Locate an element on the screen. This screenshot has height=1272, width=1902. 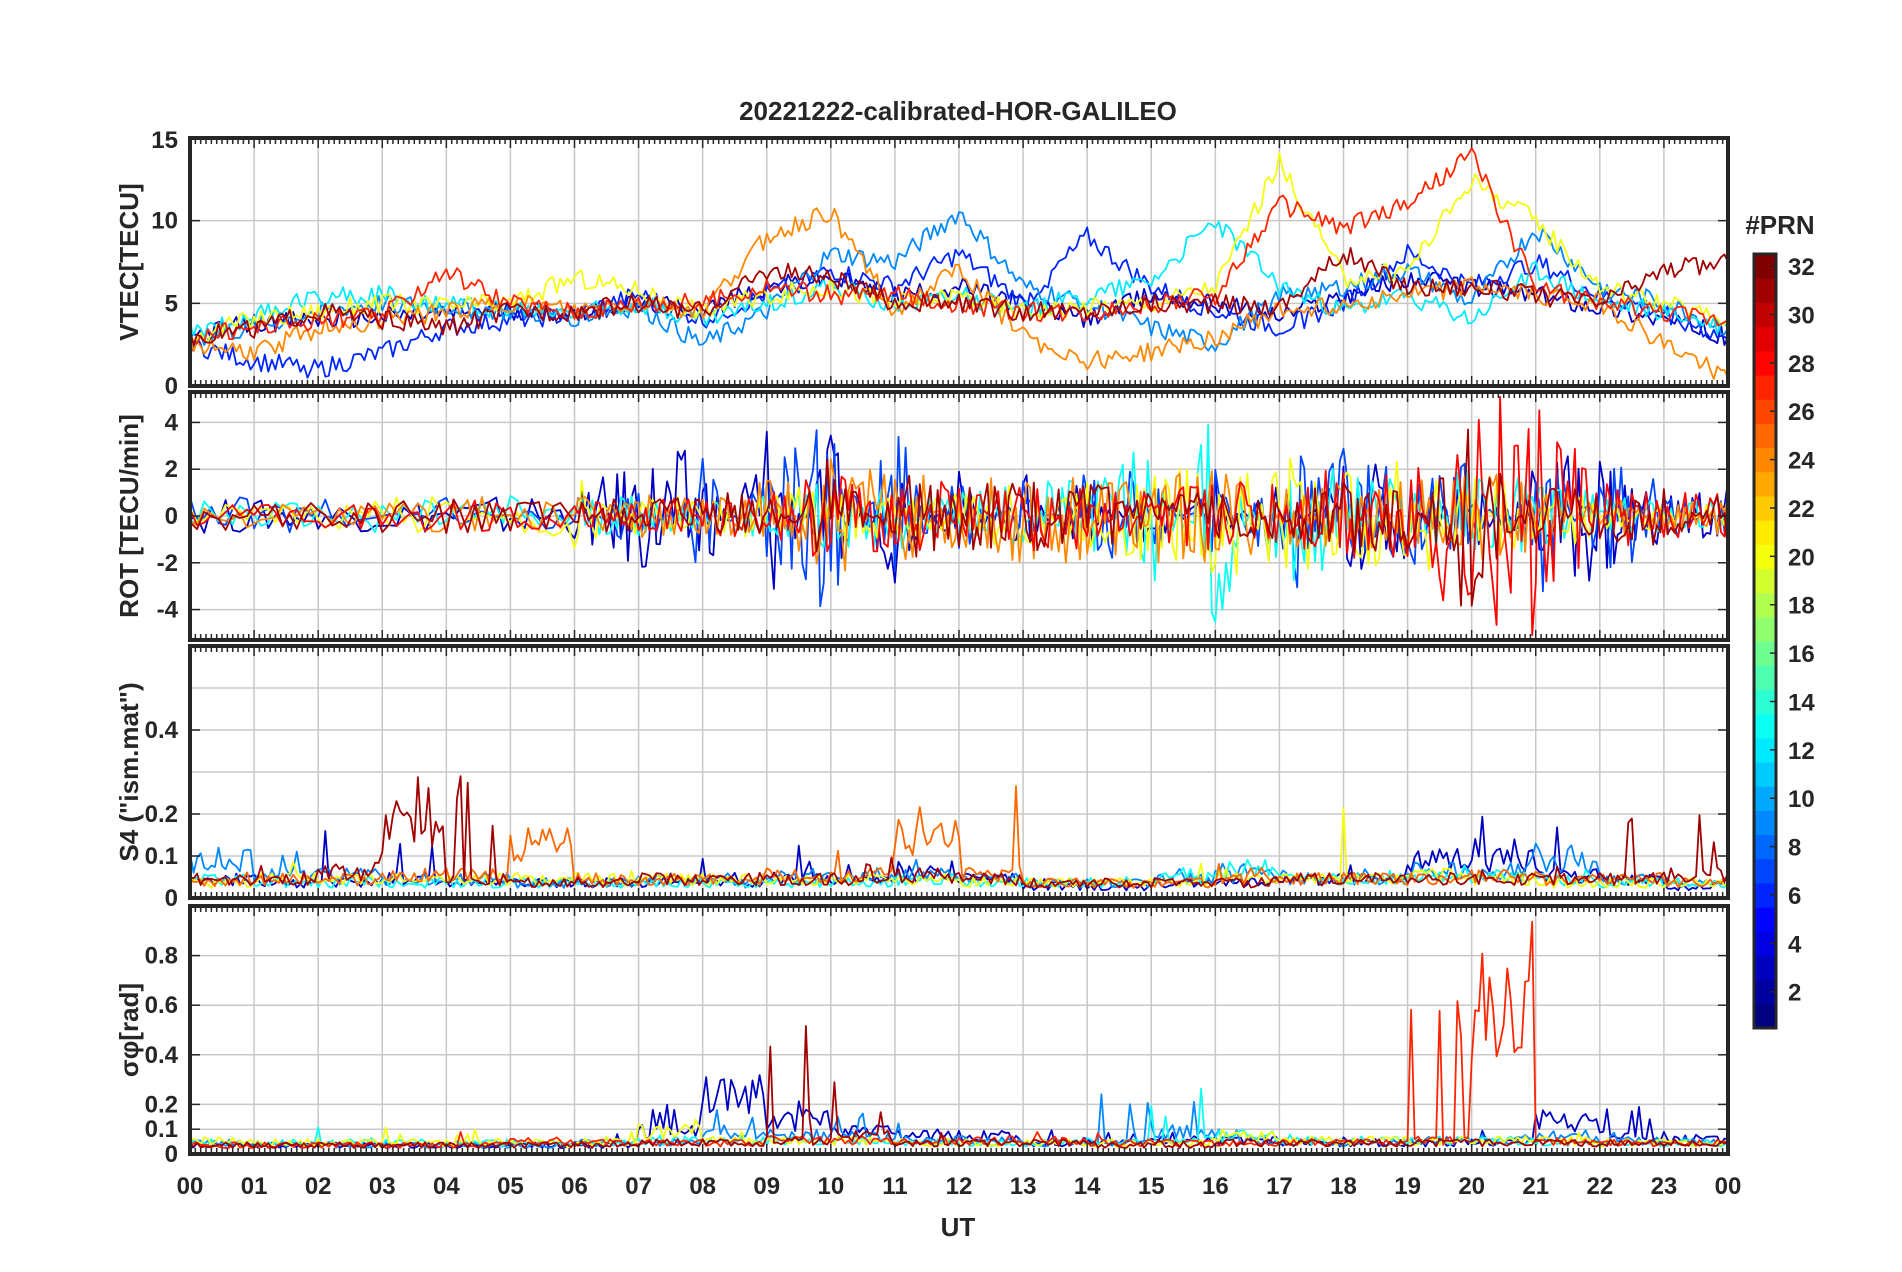
colorbar-tick-label: 32 is located at coordinates (1801, 267).